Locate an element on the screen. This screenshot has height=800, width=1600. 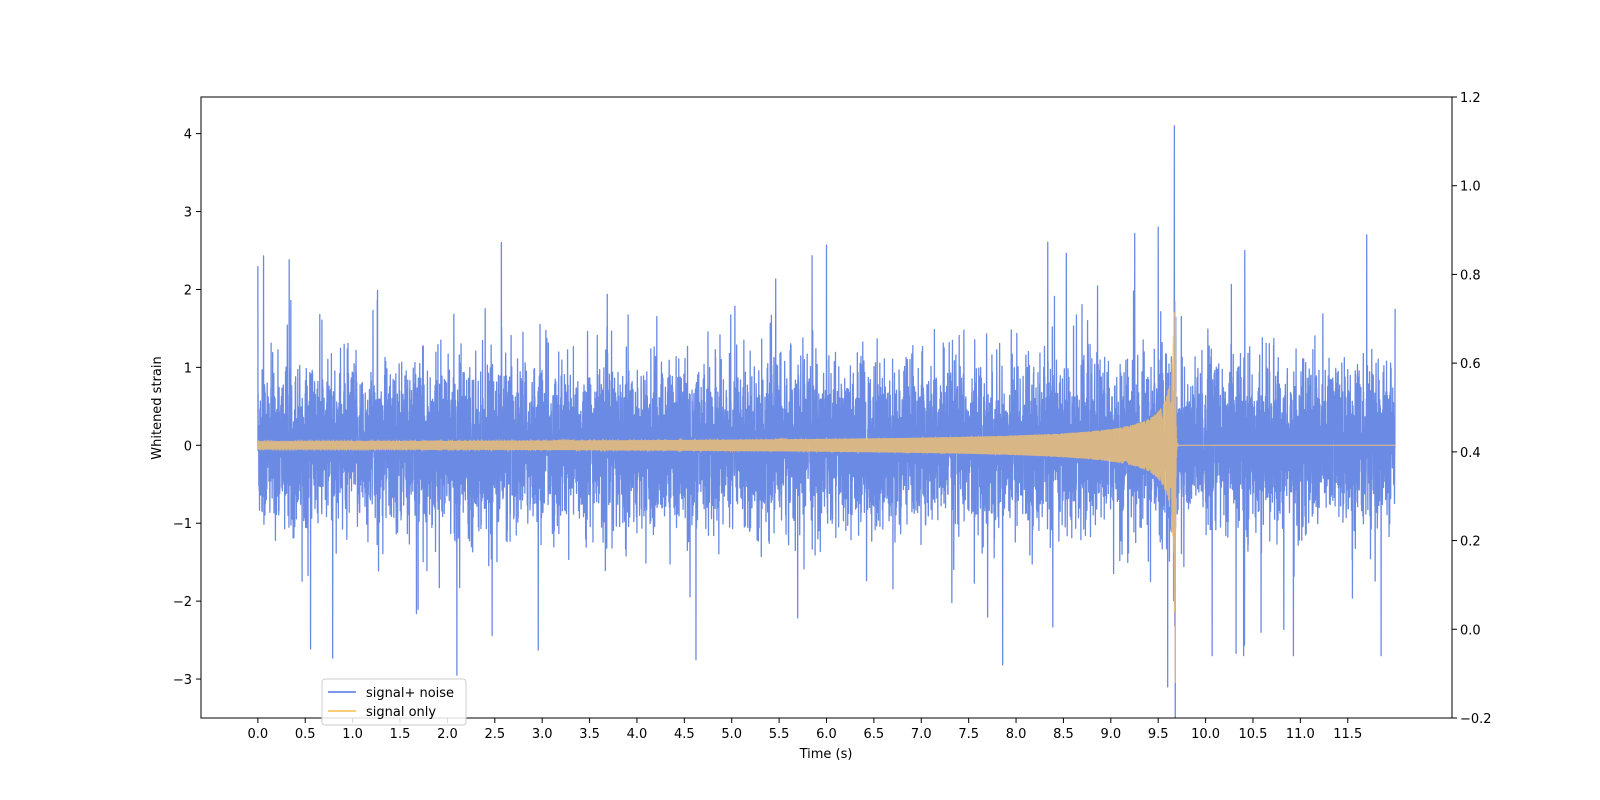
y-tick-label: 4 is located at coordinates (188, 135).